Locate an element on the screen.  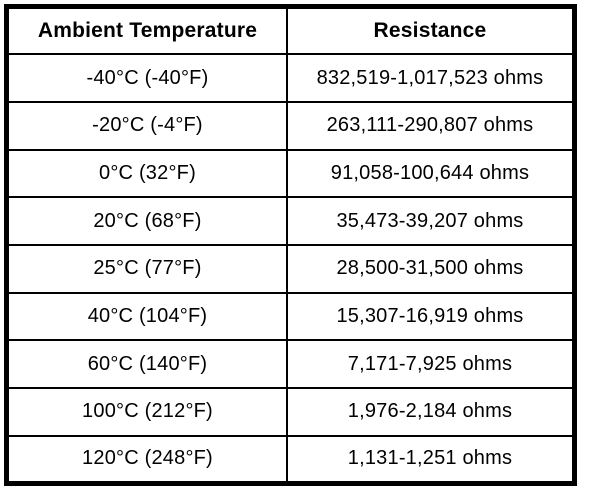
table-row: 25°C (77°F) 28,500-31,500 ohms is located at coordinates (290, 268).